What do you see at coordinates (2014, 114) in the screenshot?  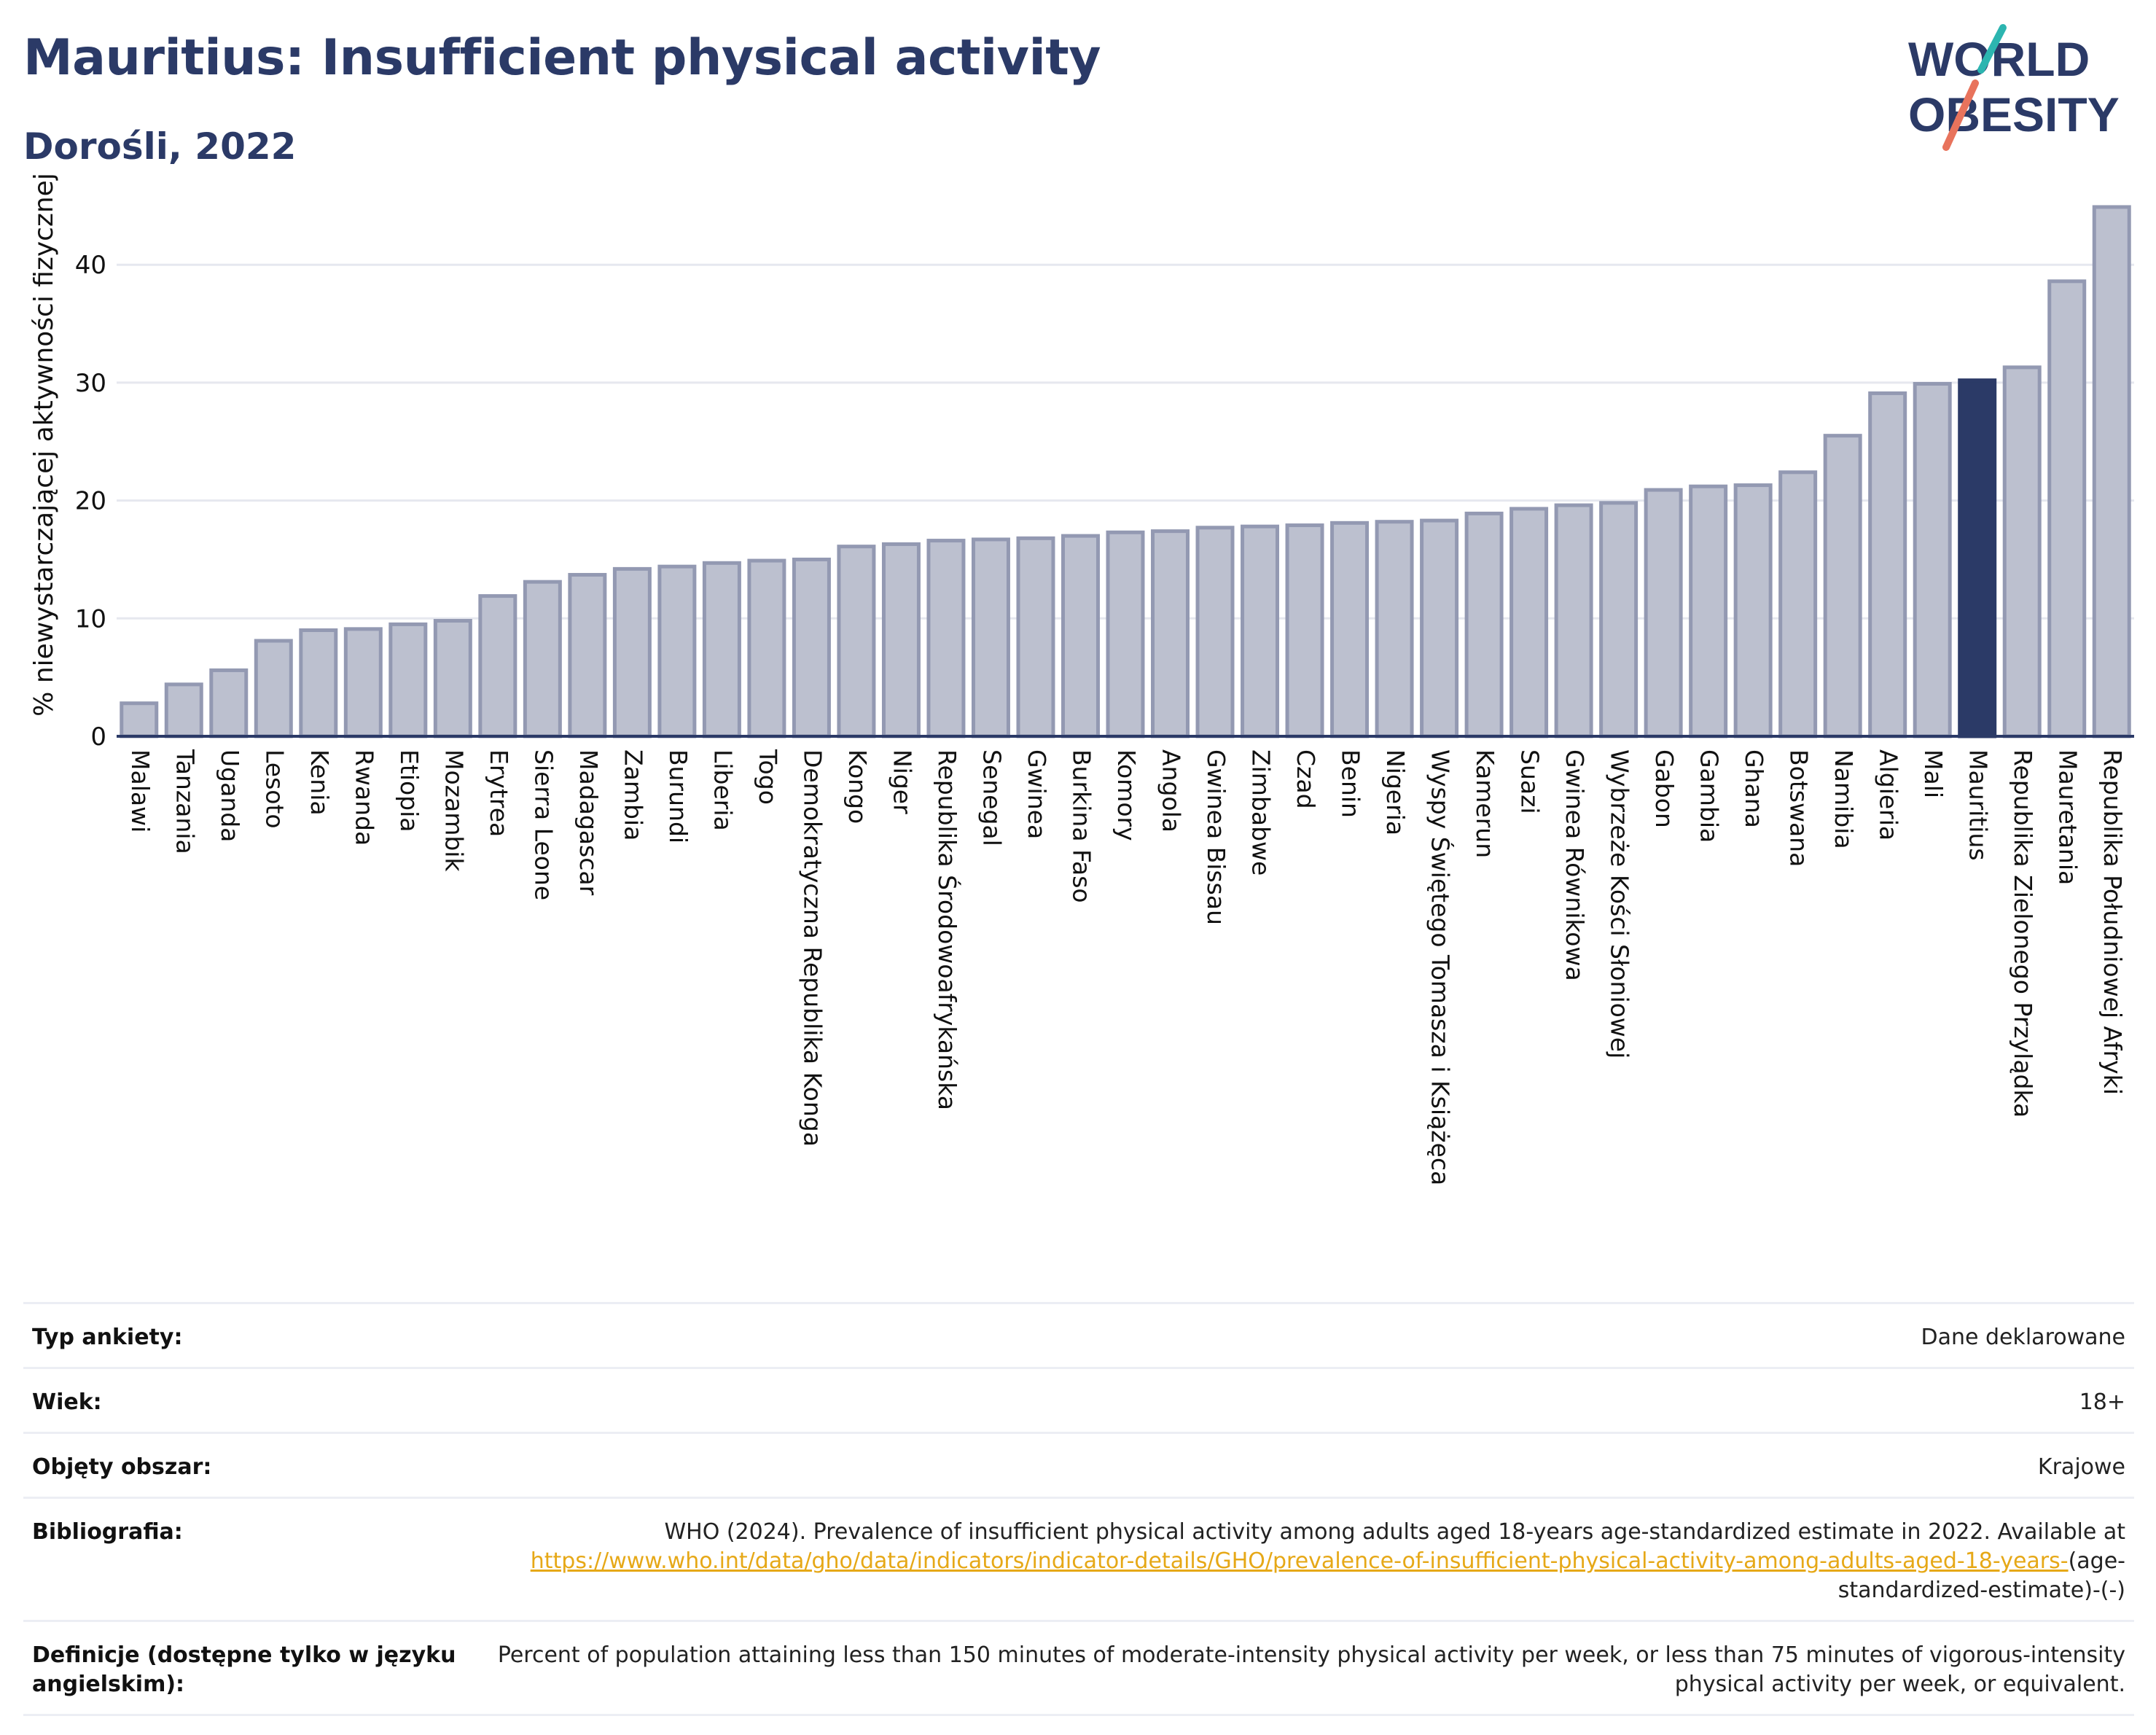 I see `logo-line2: OBESITY` at bounding box center [2014, 114].